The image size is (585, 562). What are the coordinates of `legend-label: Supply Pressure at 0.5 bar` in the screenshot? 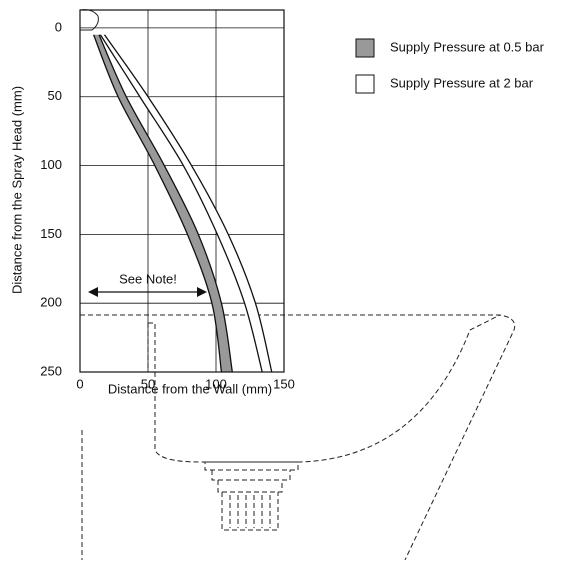 It's located at (467, 46).